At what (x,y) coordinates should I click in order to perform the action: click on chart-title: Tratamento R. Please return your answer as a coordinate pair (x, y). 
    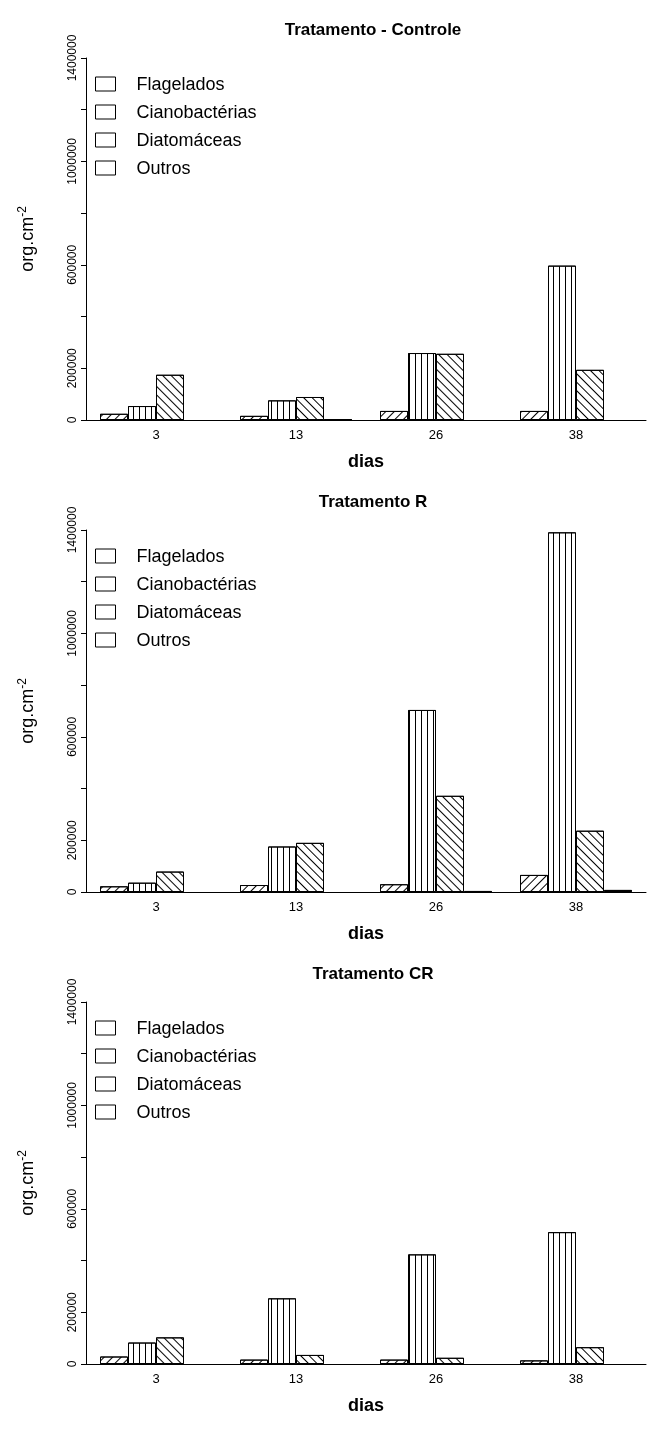
    Looking at the image, I should click on (373, 501).